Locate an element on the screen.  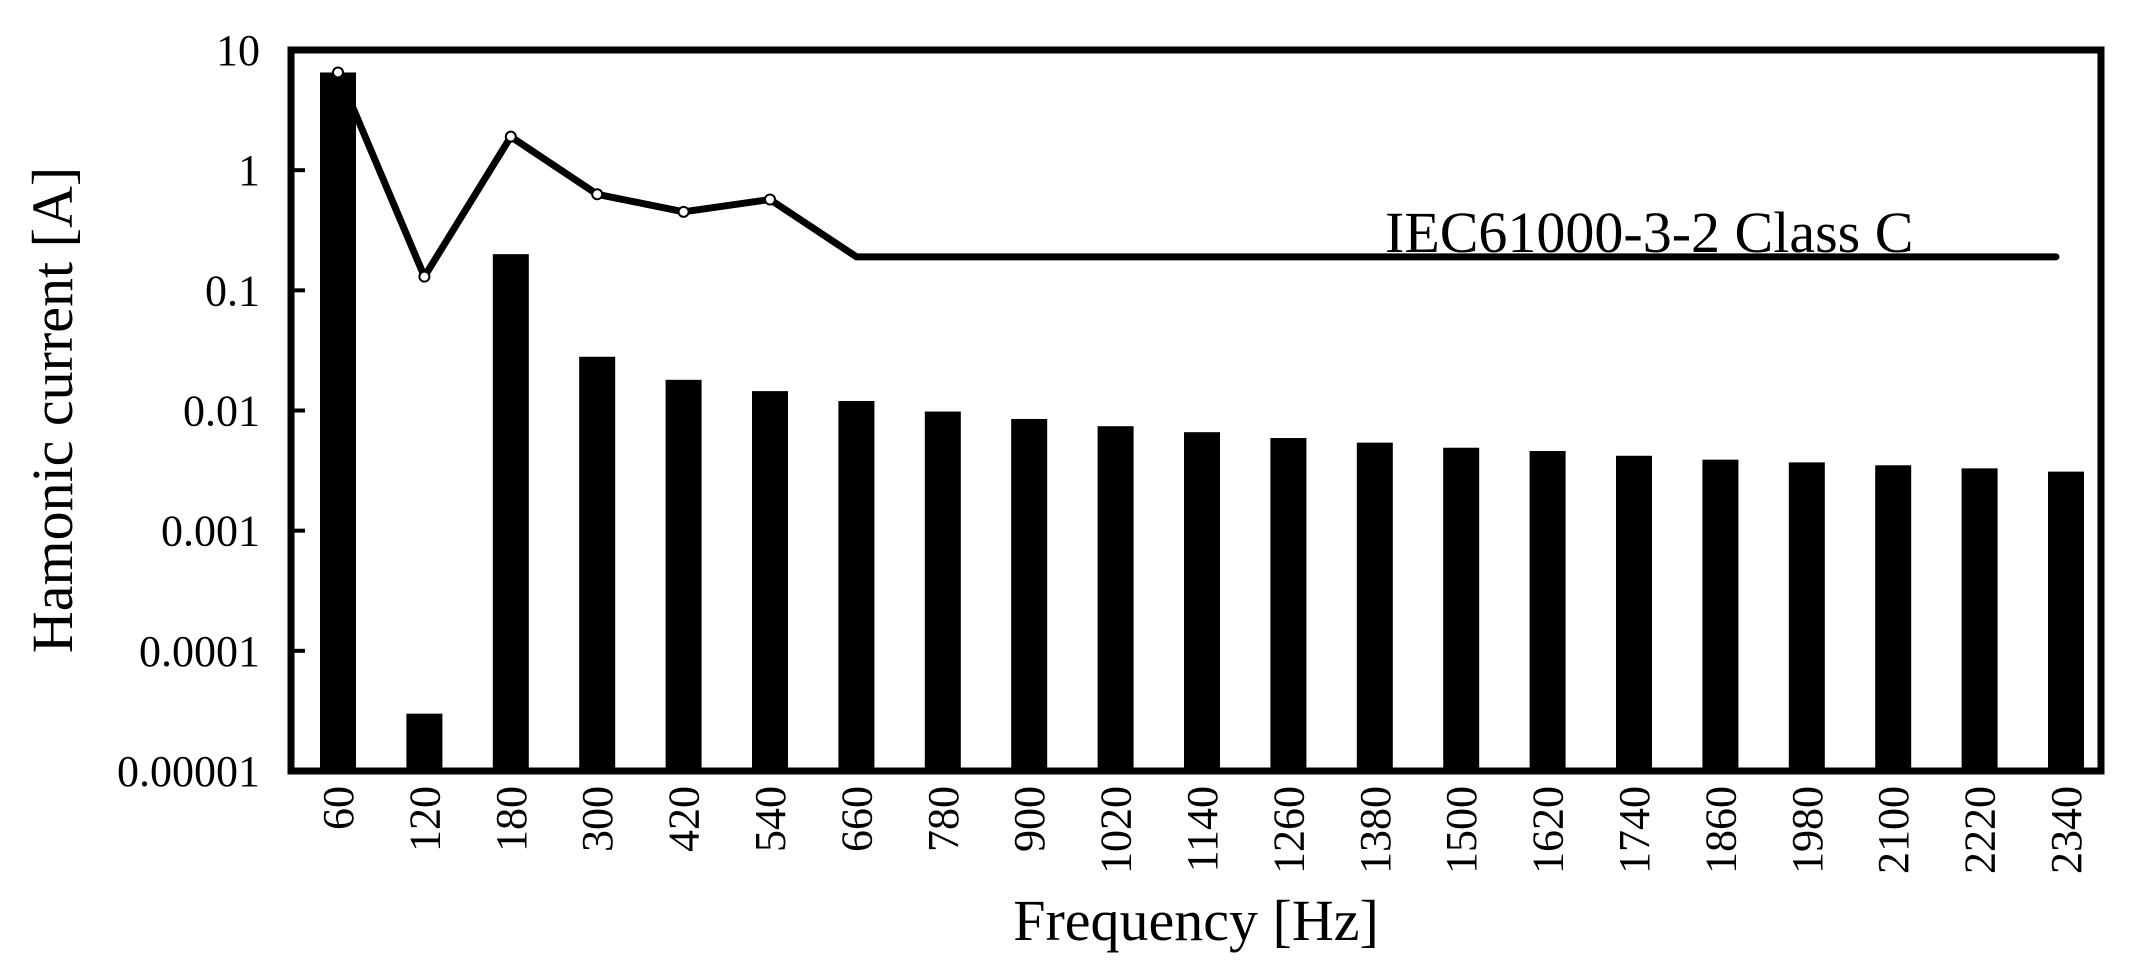
x-tick-label: 2220 is located at coordinates (1980, 830).